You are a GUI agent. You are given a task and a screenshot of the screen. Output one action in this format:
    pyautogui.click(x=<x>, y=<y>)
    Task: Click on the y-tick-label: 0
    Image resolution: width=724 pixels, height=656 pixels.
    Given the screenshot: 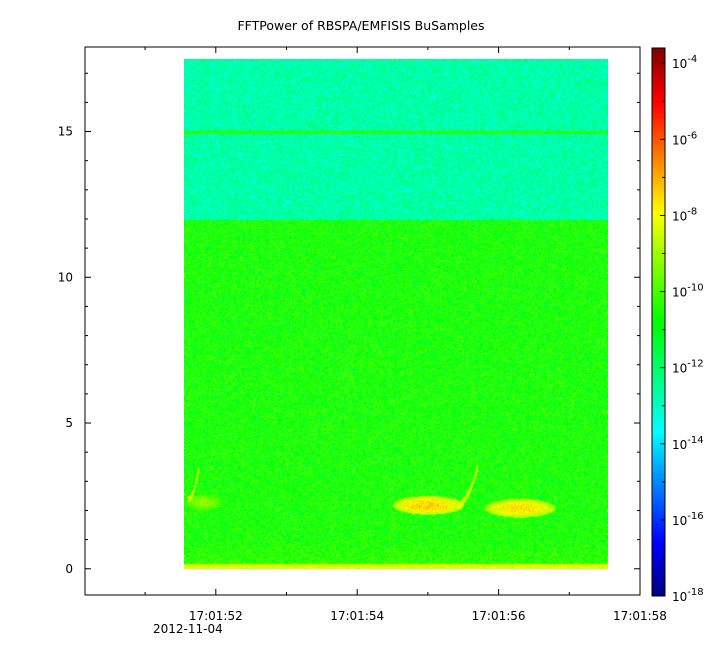 What is the action you would take?
    pyautogui.click(x=69, y=569)
    